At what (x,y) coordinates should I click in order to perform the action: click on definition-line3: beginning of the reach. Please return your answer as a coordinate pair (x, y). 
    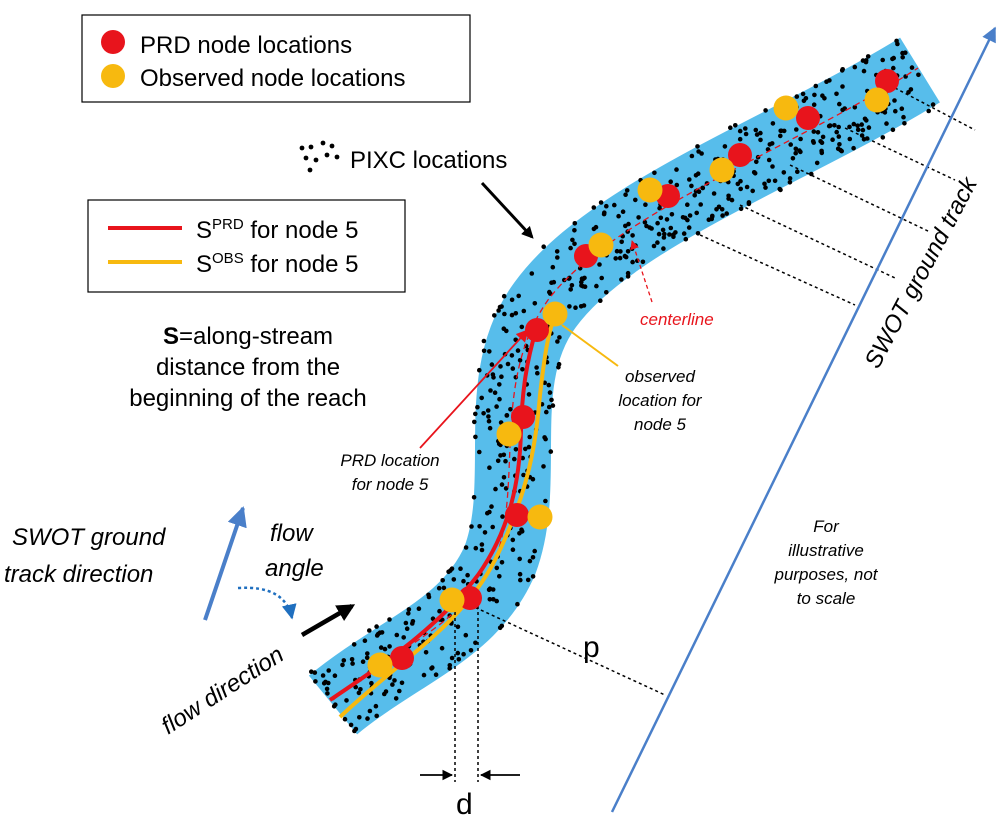
    Looking at the image, I should click on (248, 398).